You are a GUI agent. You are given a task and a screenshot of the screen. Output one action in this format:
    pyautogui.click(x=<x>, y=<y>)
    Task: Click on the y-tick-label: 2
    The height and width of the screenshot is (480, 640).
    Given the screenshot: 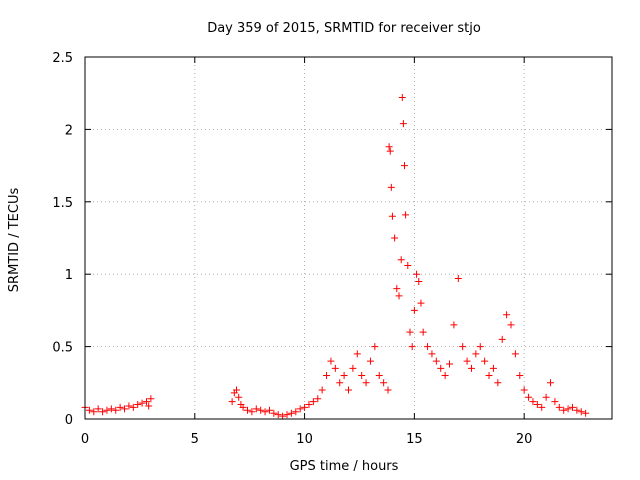 What is the action you would take?
    pyautogui.click(x=69, y=130)
    